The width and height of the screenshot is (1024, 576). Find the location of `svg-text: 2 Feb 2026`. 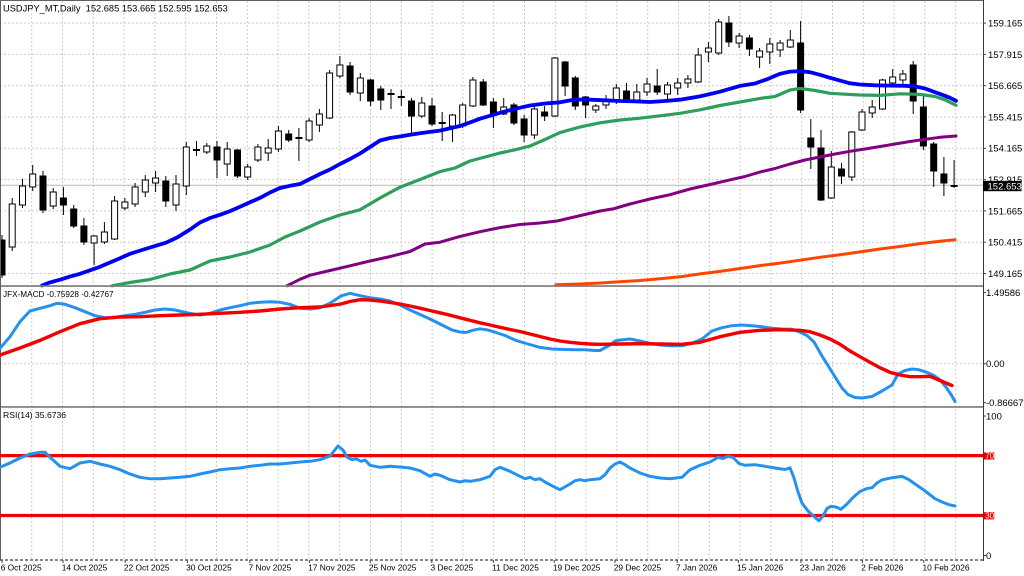

svg-text: 2 Feb 2026 is located at coordinates (882, 568).